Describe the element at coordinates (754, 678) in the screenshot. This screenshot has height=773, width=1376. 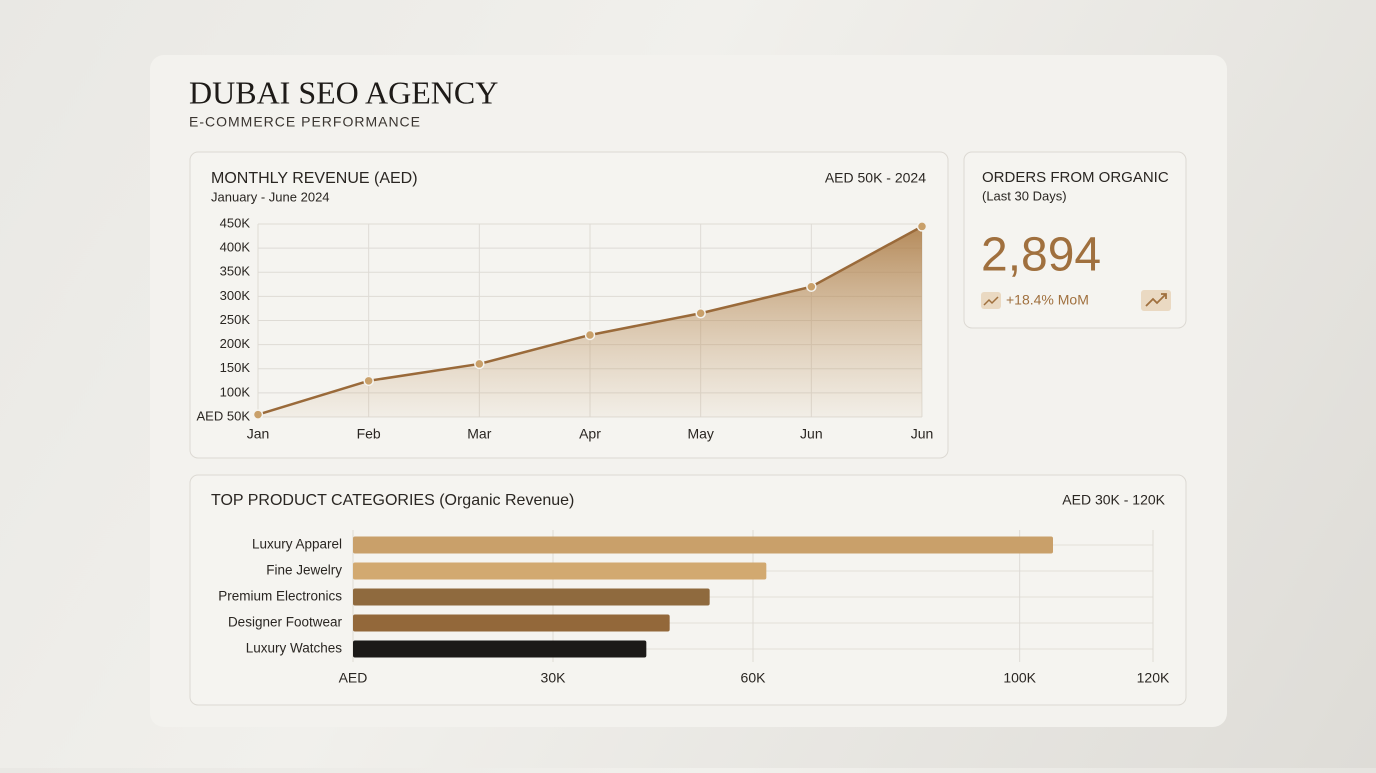
I see `x-tick-label: 60K` at that location.